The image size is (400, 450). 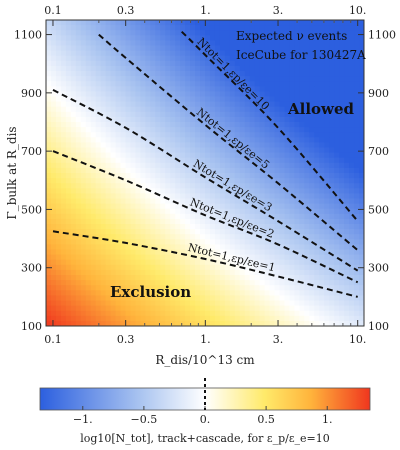 What do you see at coordinates (320, 109) in the screenshot?
I see `region-label-allowed: Allowed` at bounding box center [320, 109].